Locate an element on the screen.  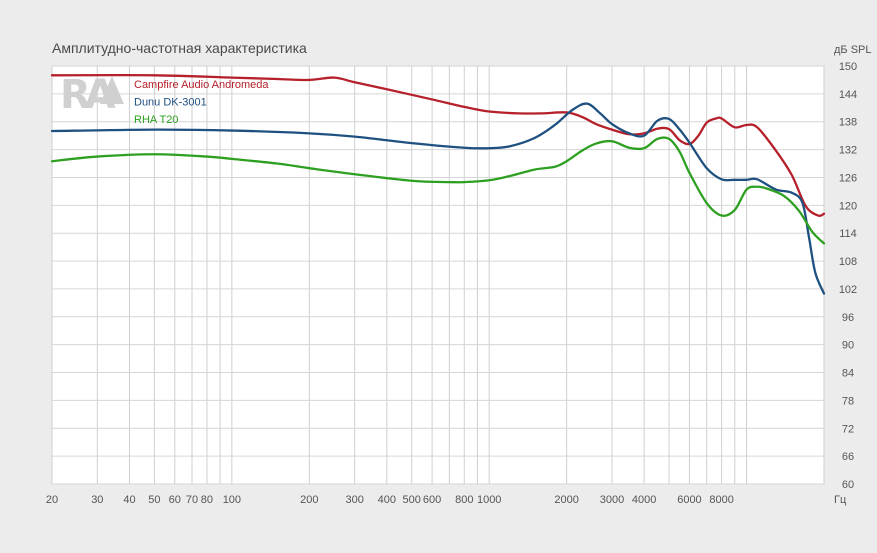
legend-entry-3: RHA T20 is located at coordinates (156, 120).